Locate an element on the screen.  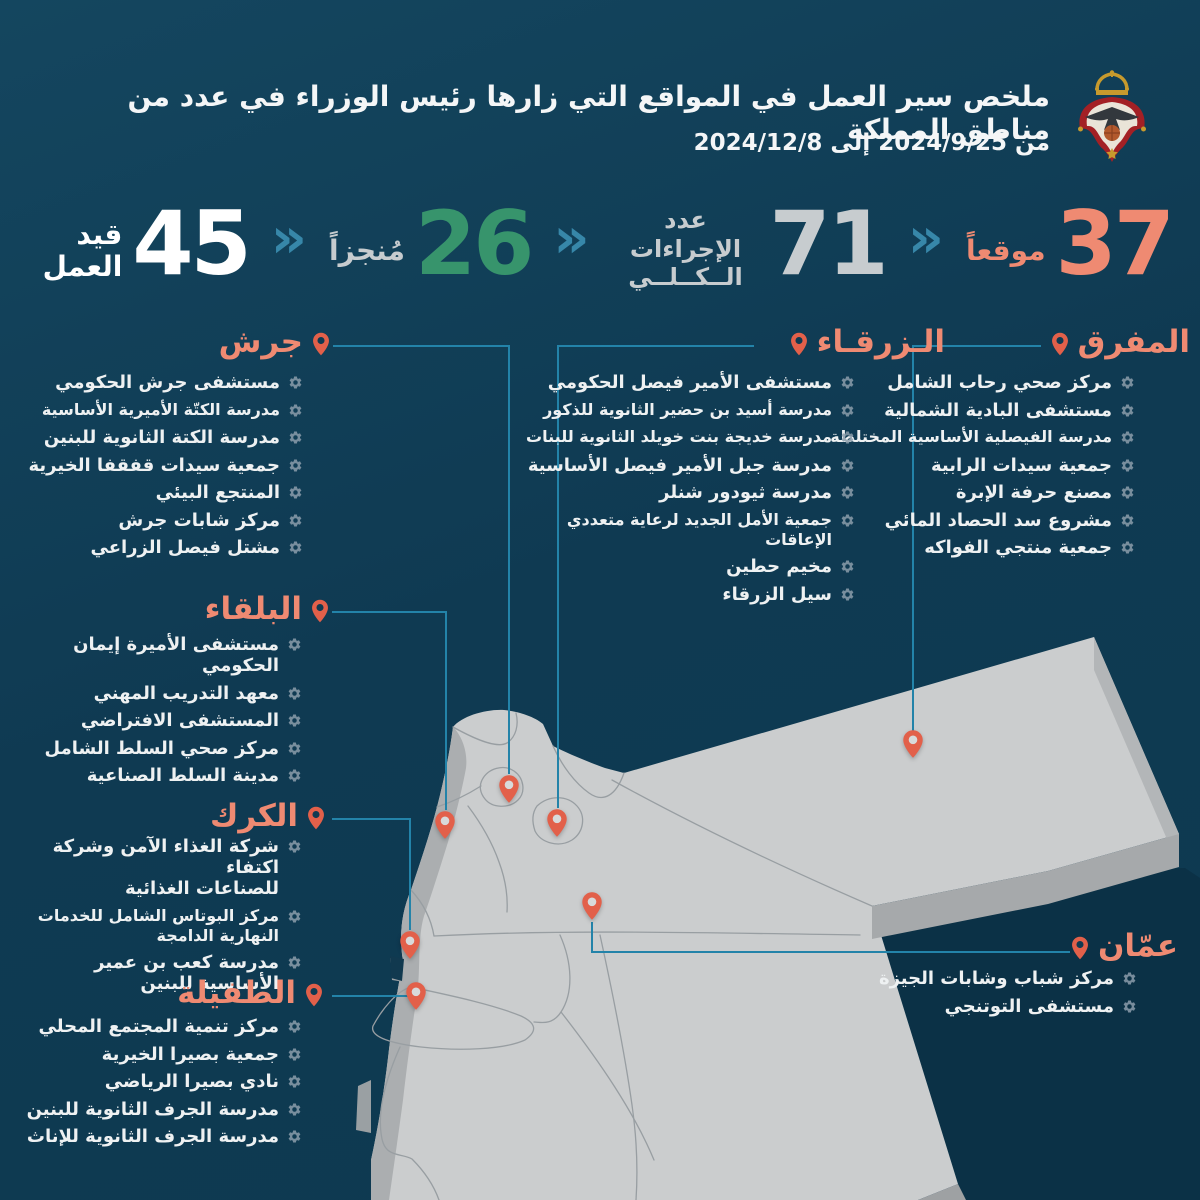
stat-total-label-line1: عدد الإجراءات is located at coordinates (685, 234).